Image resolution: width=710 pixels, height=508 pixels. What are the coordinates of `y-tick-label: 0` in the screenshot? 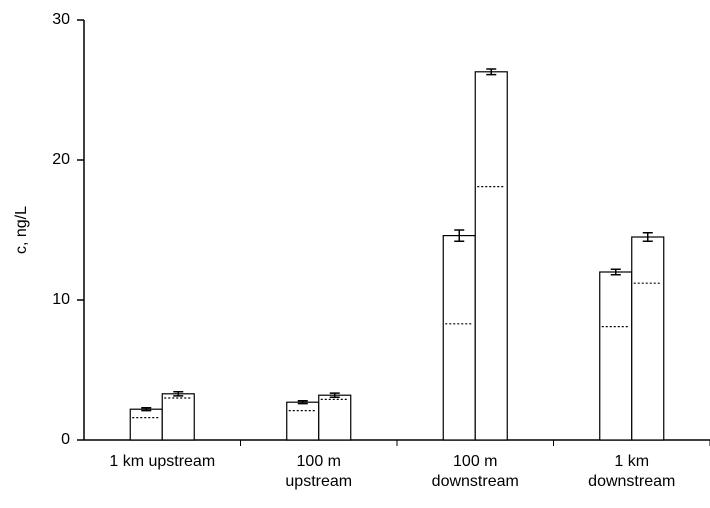 It's located at (65, 439).